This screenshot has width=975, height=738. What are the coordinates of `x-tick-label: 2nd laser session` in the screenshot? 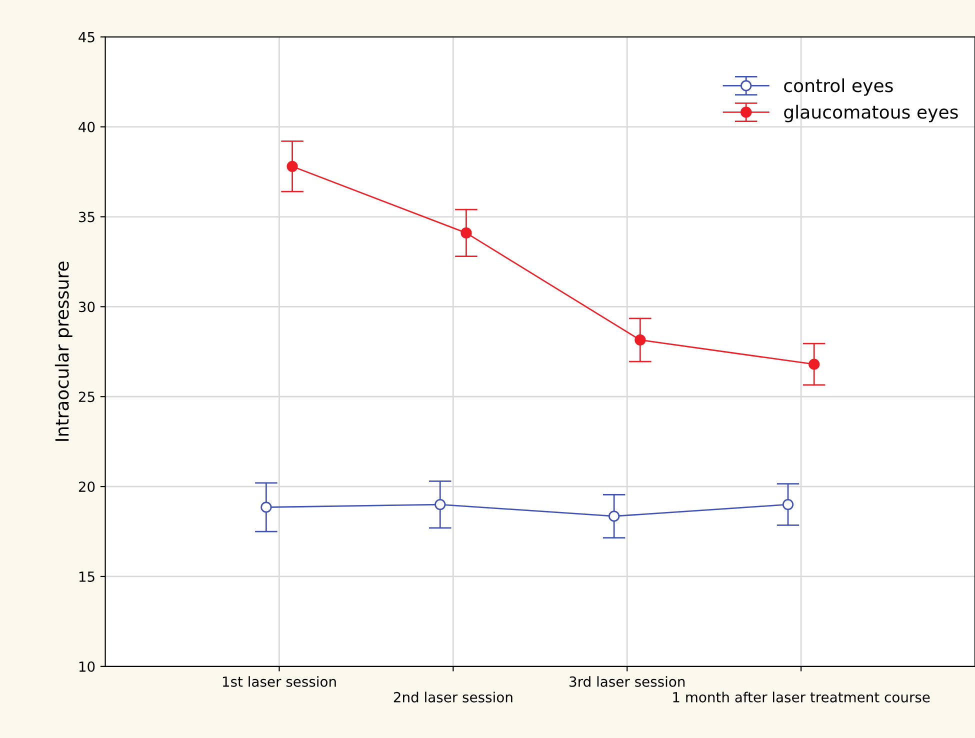 It's located at (453, 697).